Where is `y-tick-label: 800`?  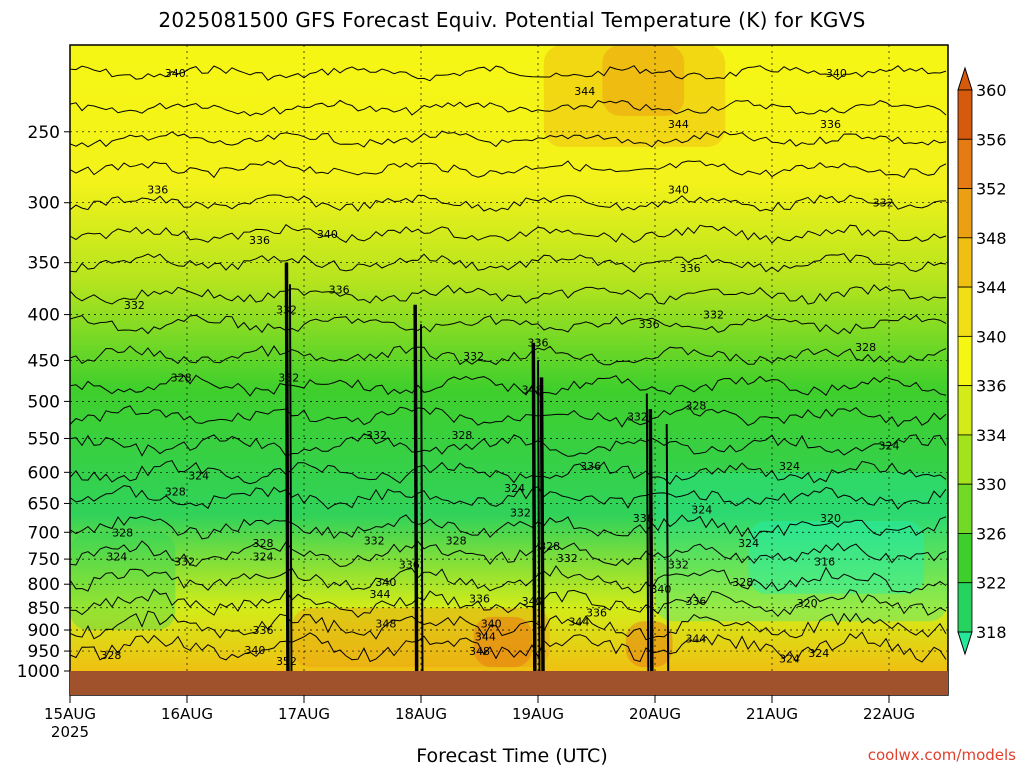 y-tick-label: 800 is located at coordinates (44, 585).